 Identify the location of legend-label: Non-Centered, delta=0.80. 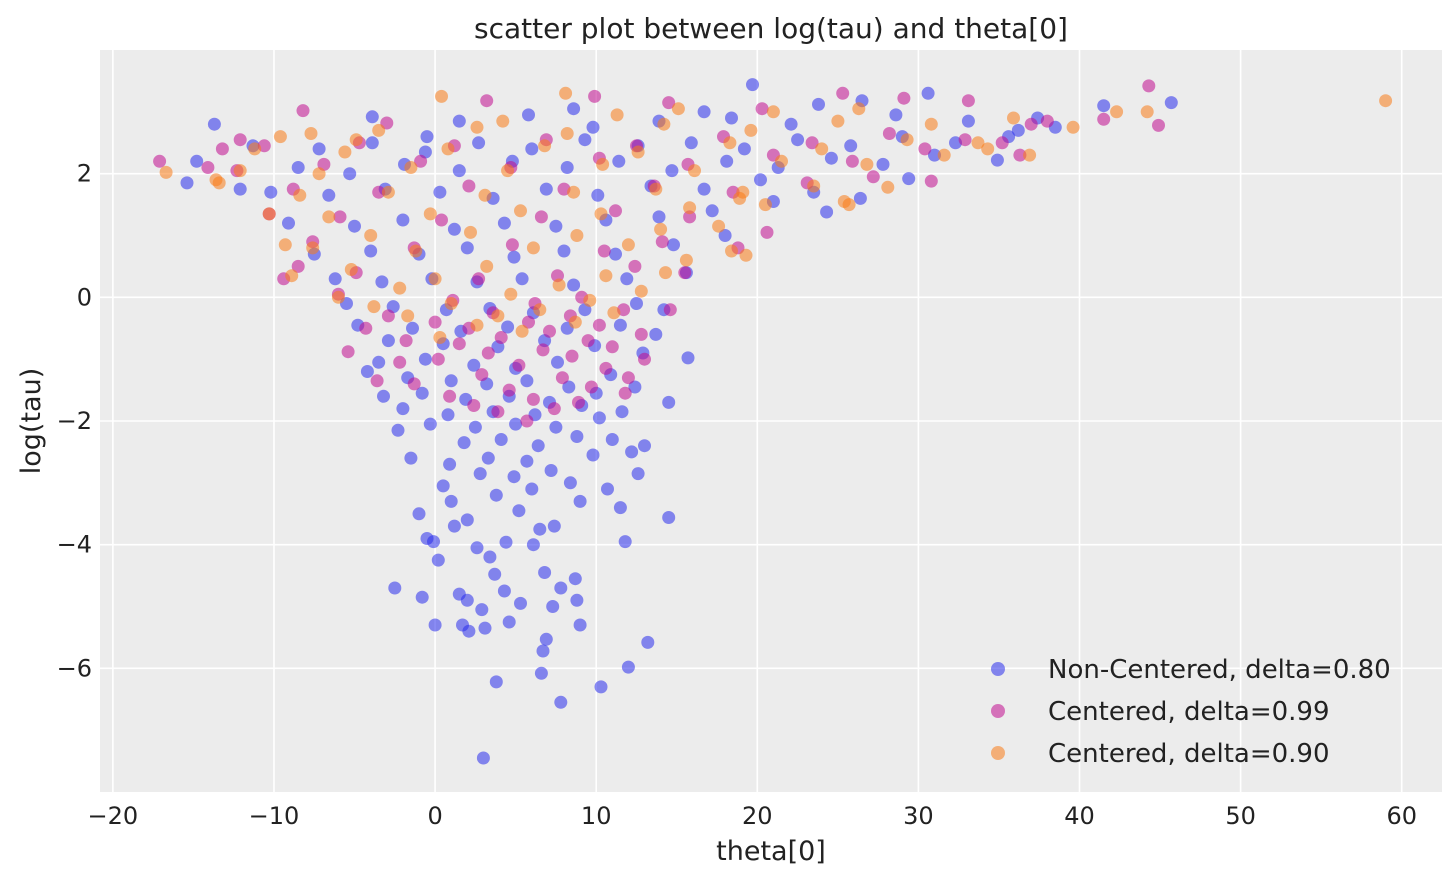
(1219, 670).